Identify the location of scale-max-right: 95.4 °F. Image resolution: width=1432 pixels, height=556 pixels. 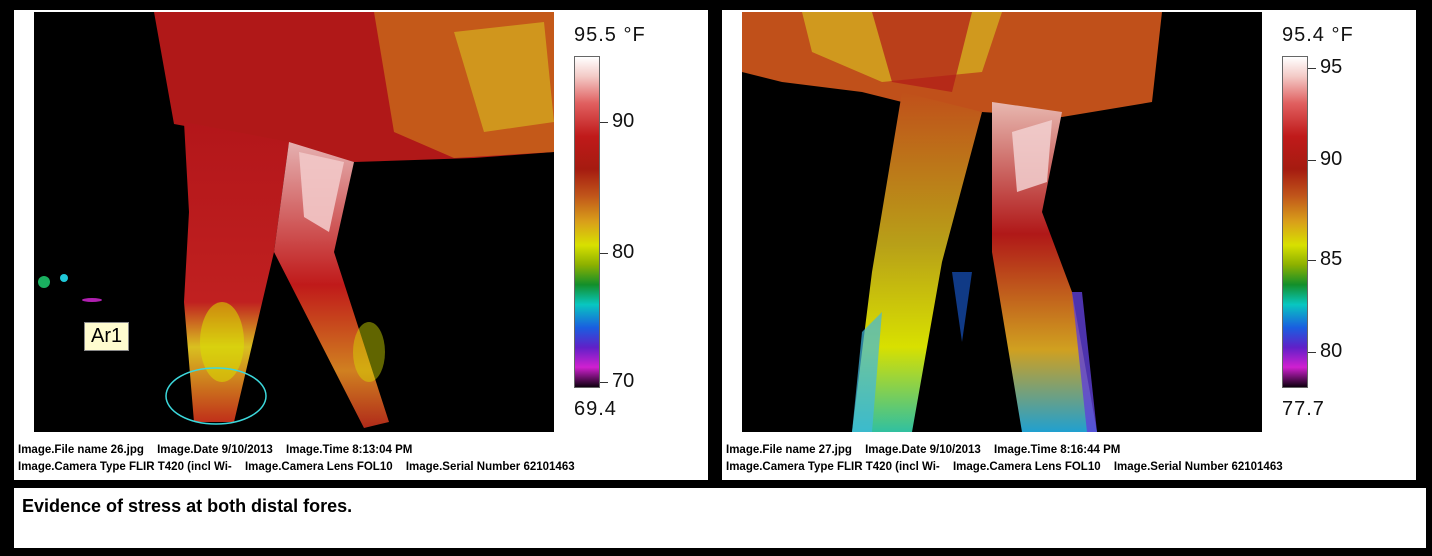
(1318, 35).